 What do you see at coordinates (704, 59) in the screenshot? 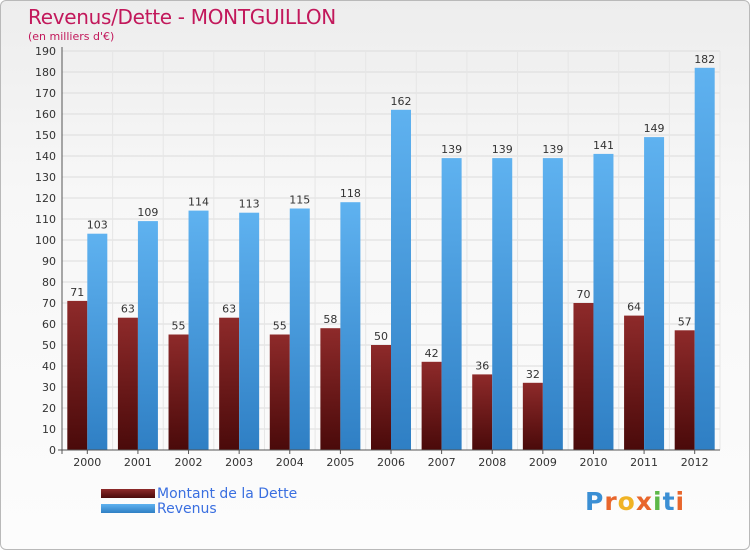
I see `data-label-revenus: 182` at bounding box center [704, 59].